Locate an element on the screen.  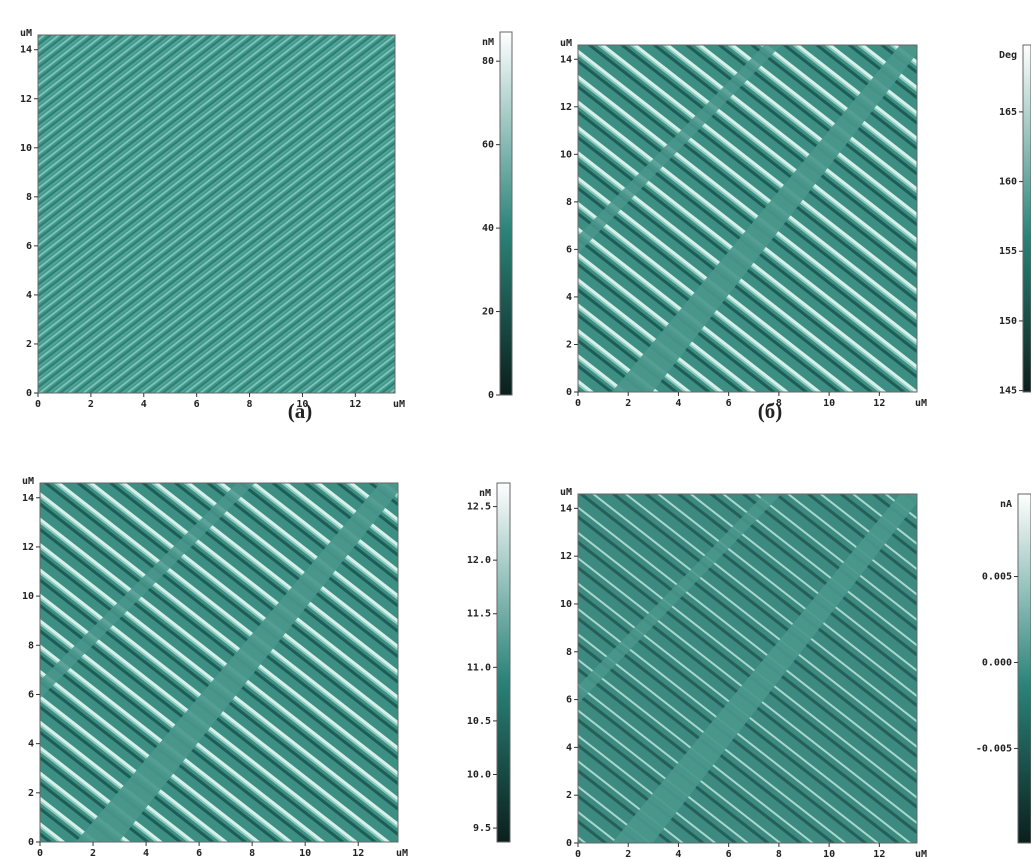
colorbar-unit: nA is located at coordinates (1006, 504).